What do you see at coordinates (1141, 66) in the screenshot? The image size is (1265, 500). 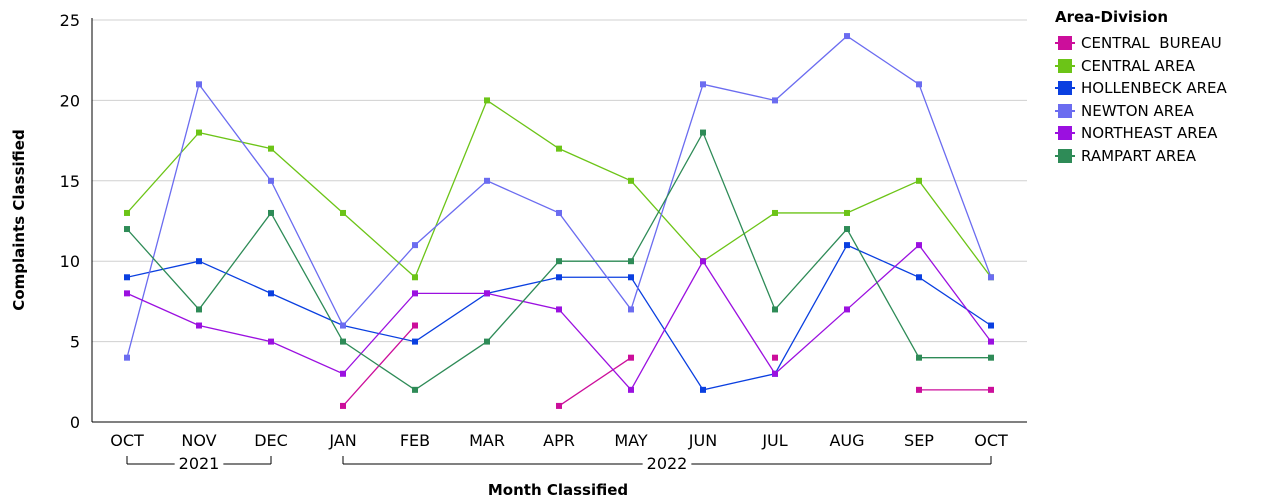 I see `legend-item: CENTRAL AREA` at bounding box center [1141, 66].